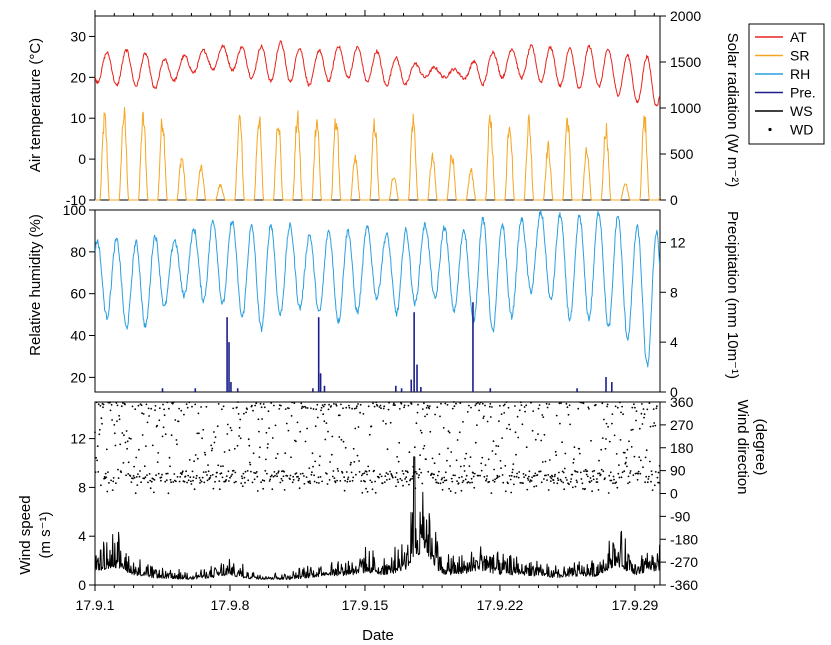 Image resolution: width=831 pixels, height=645 pixels. What do you see at coordinates (365, 605) in the screenshot?
I see `x-tick-label: 17.9.15` at bounding box center [365, 605].